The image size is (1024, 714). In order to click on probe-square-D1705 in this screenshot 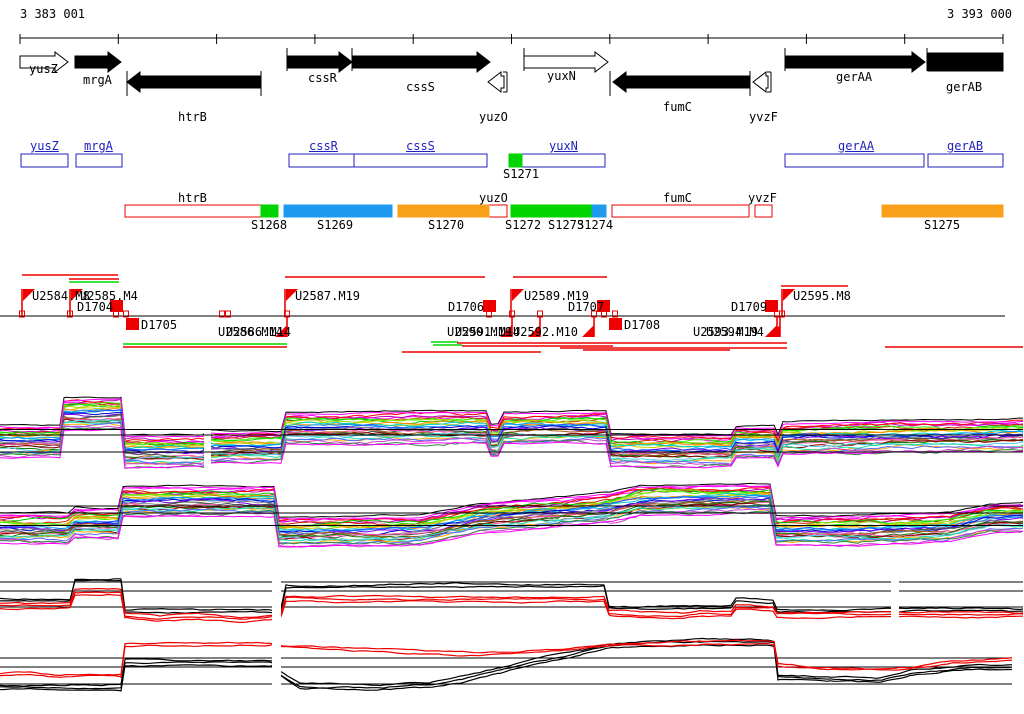, I will do `click(132, 324)`.